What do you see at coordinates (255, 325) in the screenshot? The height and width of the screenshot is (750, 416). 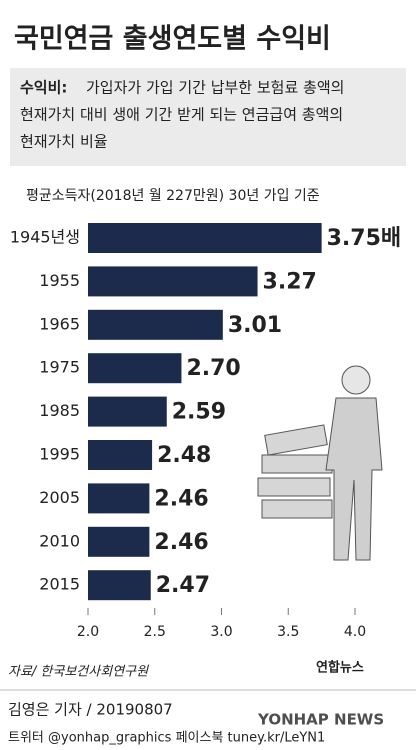 I see `value-label: 3.01` at bounding box center [255, 325].